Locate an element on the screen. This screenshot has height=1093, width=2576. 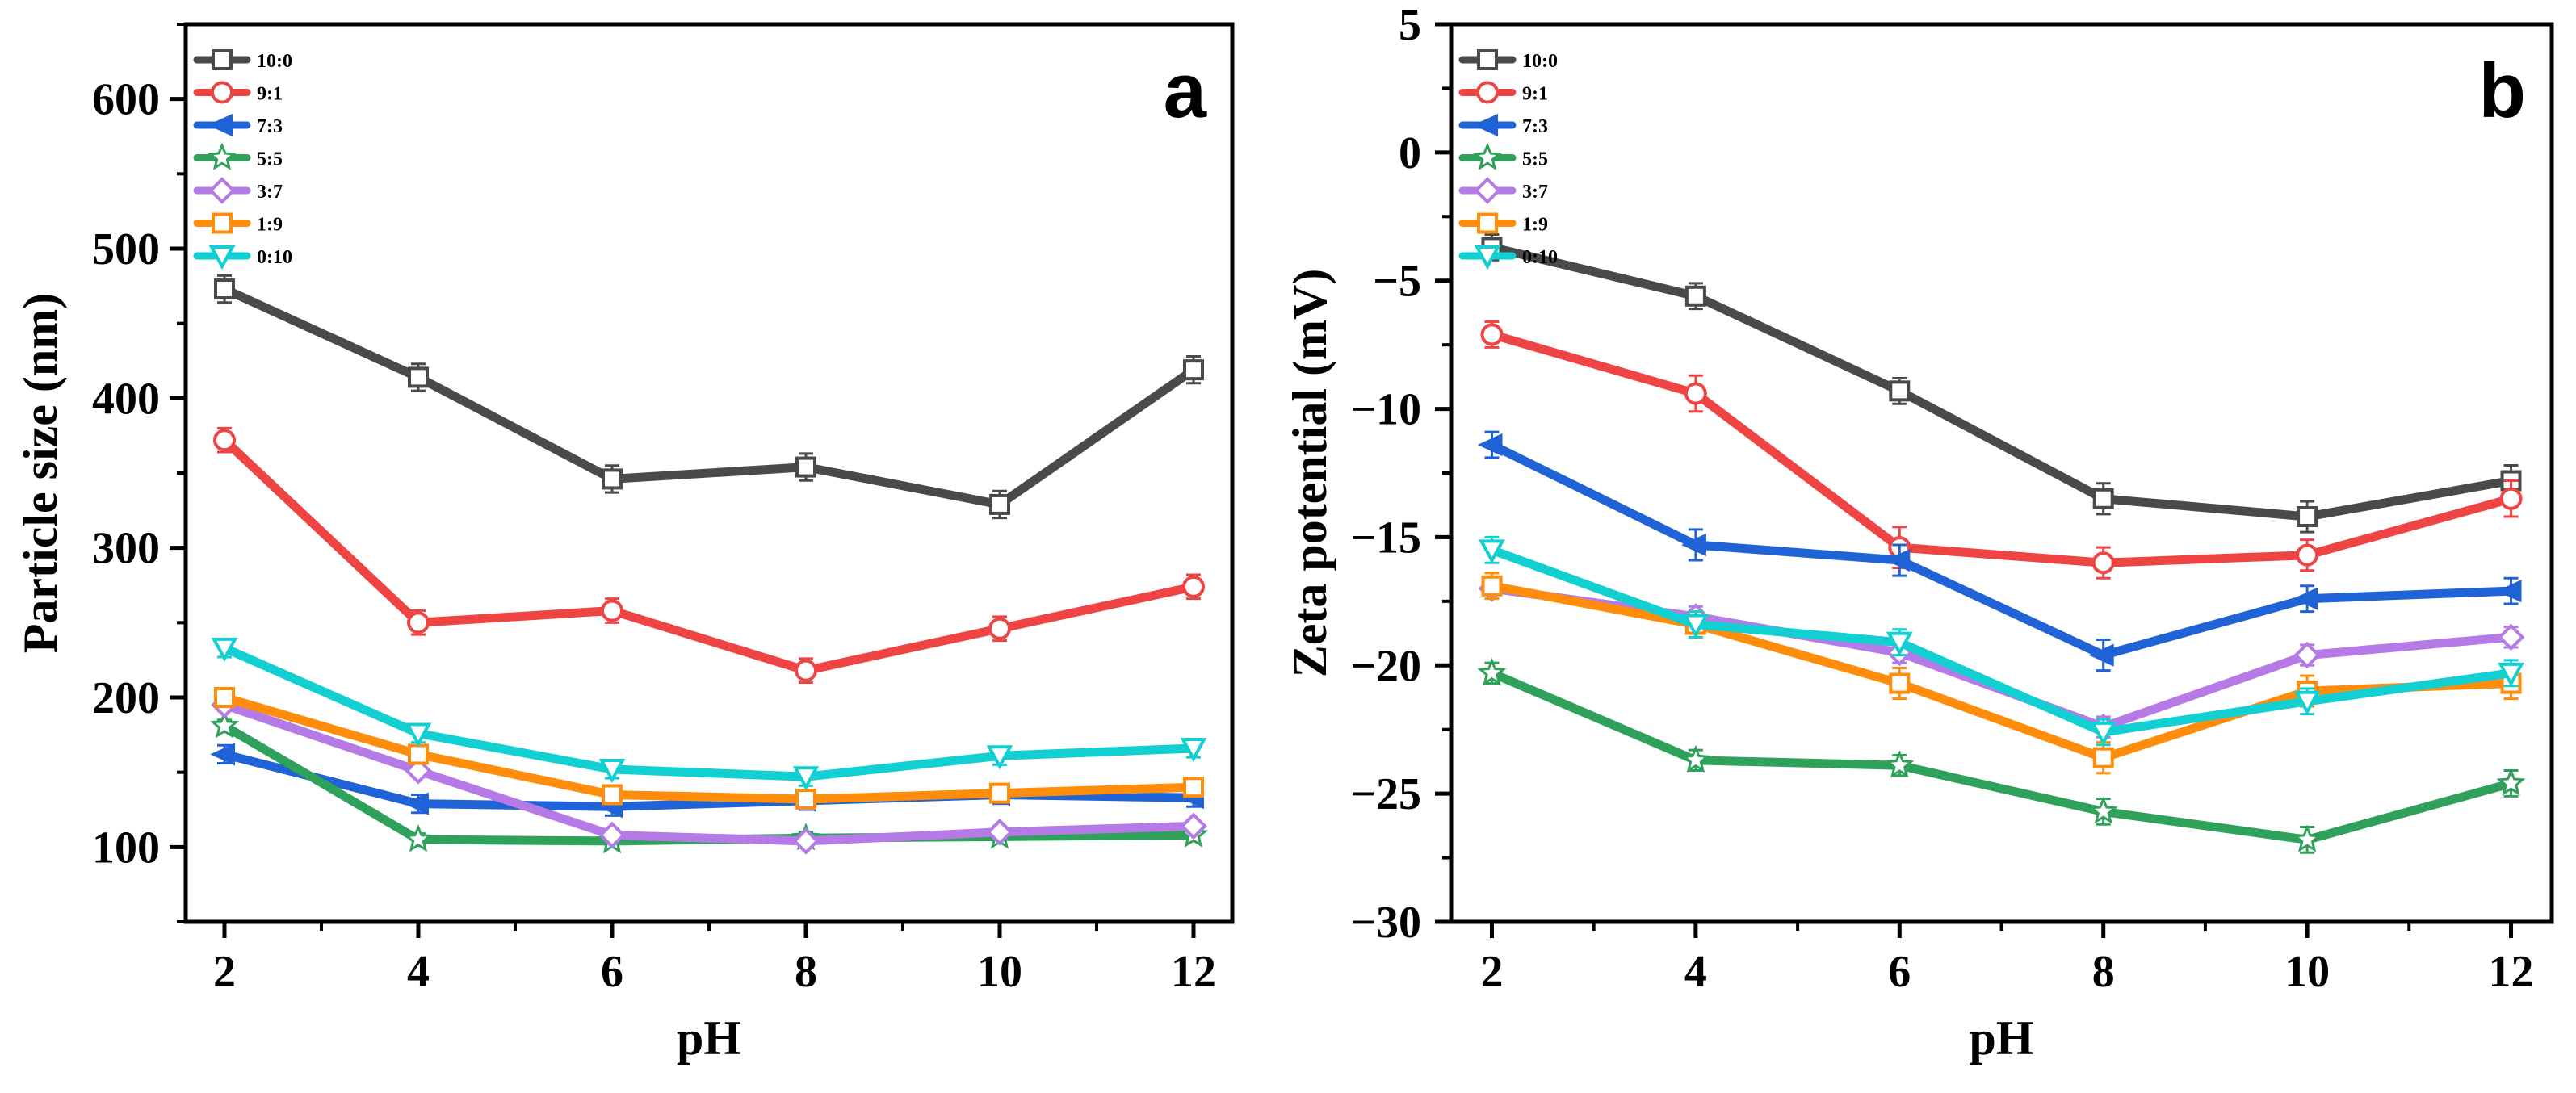
panel-a-legend-label: 3:7 is located at coordinates (270, 192).